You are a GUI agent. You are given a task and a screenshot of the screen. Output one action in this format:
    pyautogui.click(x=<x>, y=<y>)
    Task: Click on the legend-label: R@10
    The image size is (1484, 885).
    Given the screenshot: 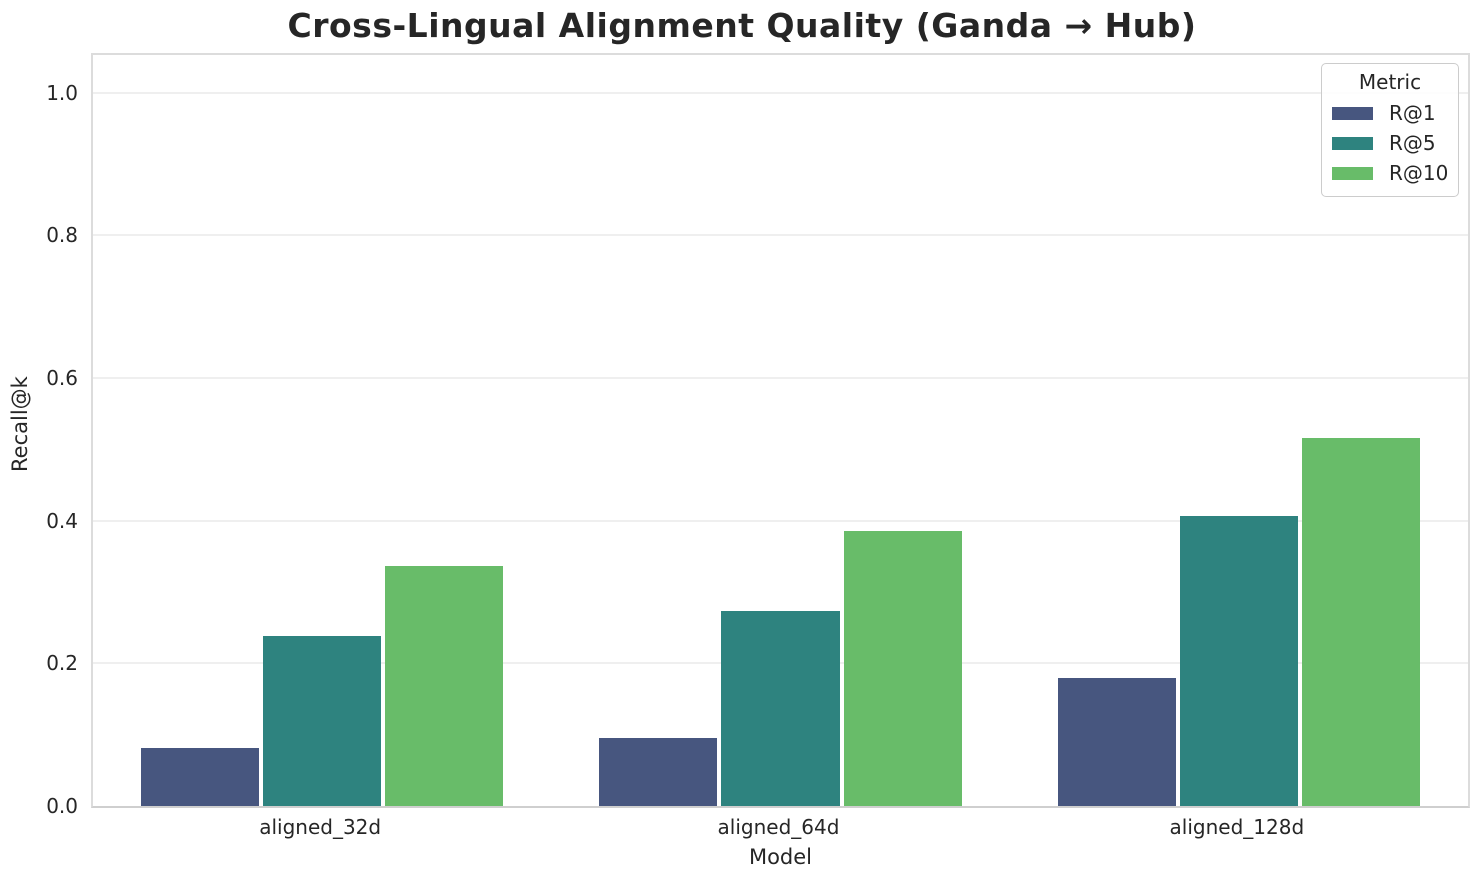 What is the action you would take?
    pyautogui.click(x=1419, y=173)
    